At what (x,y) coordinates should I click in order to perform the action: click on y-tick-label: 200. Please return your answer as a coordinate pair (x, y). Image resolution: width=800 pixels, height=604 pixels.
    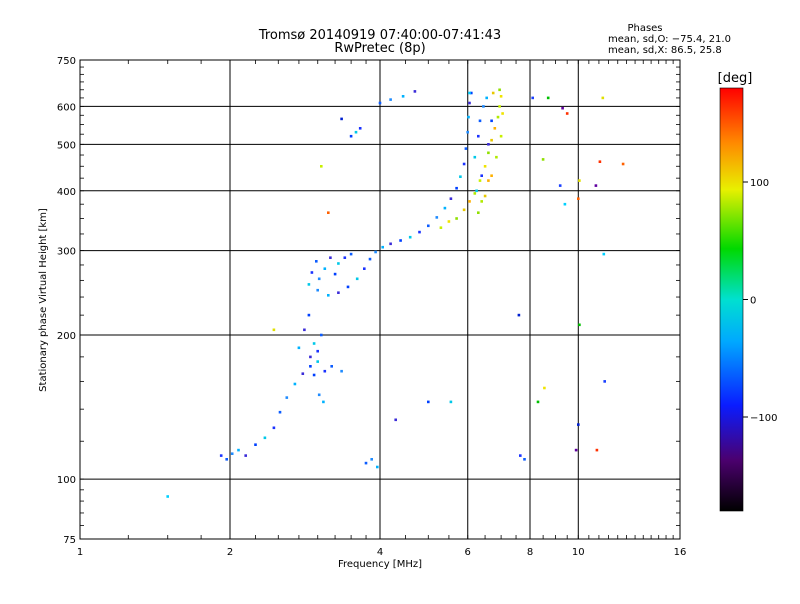
    Looking at the image, I should click on (66, 336).